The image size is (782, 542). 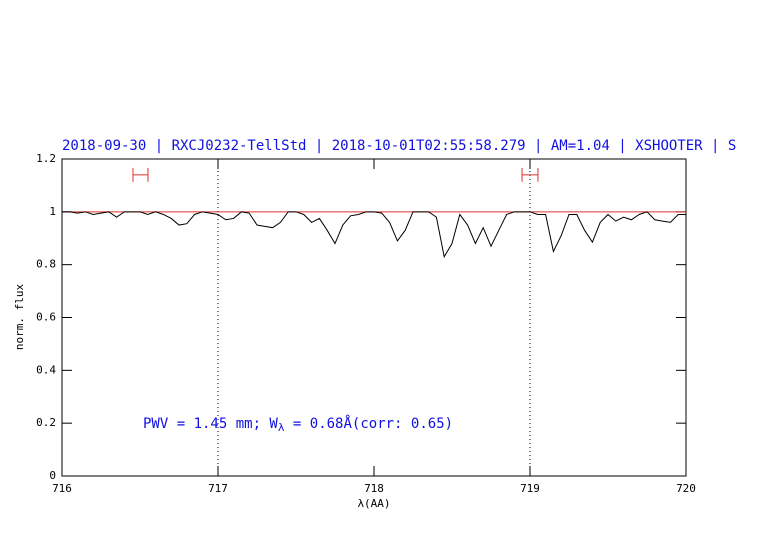 What do you see at coordinates (62, 488) in the screenshot?
I see `x-tick-label: 716` at bounding box center [62, 488].